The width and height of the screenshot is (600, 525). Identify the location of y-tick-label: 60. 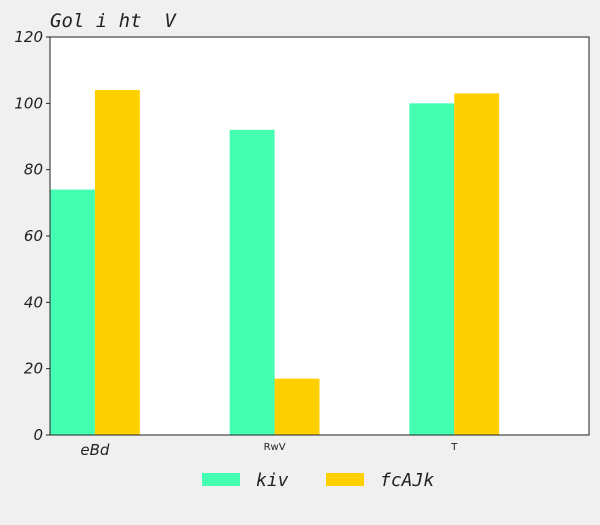
(33, 236).